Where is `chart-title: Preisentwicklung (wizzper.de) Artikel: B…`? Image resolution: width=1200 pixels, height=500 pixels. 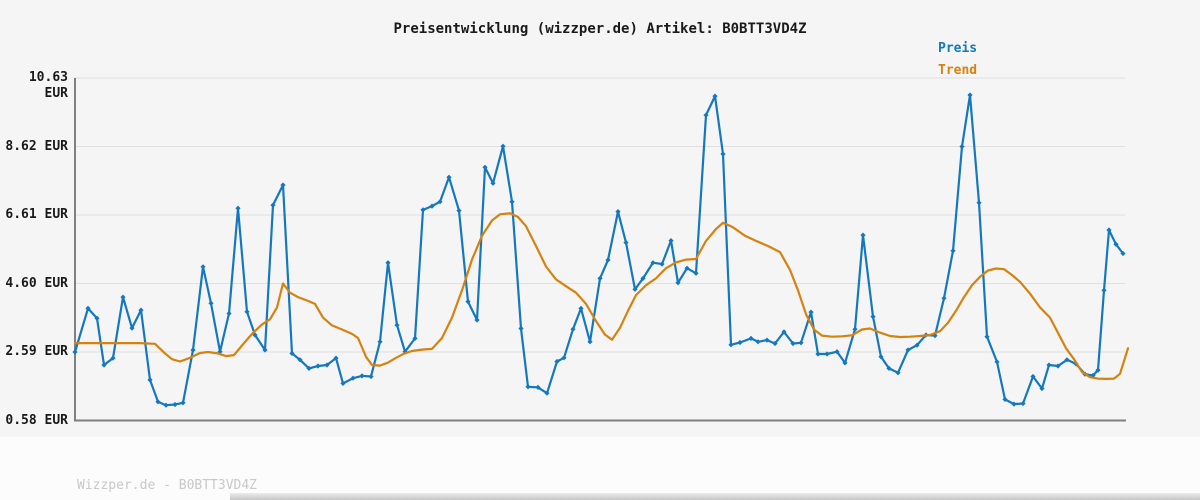 chart-title: Preisentwicklung (wizzper.de) Artikel: B… is located at coordinates (600, 29).